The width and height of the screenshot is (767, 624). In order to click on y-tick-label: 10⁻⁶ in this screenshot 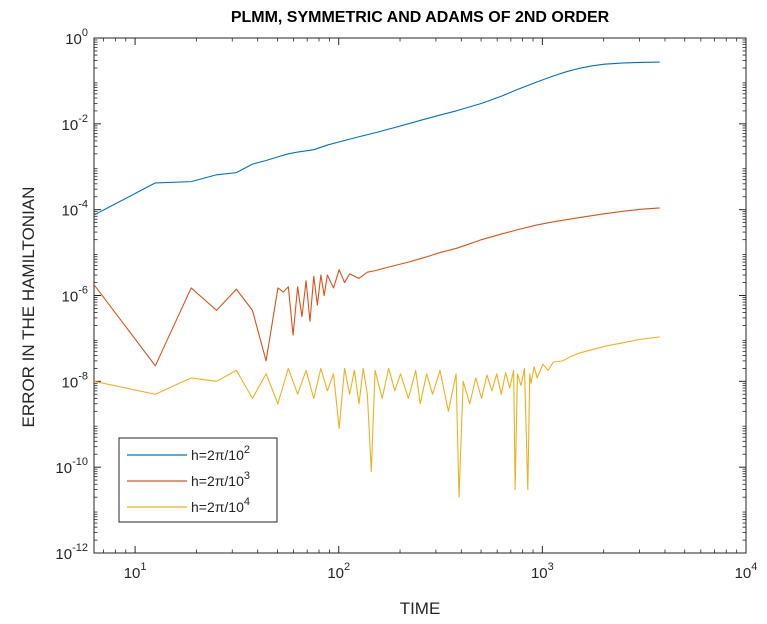, I will do `click(75, 295)`.